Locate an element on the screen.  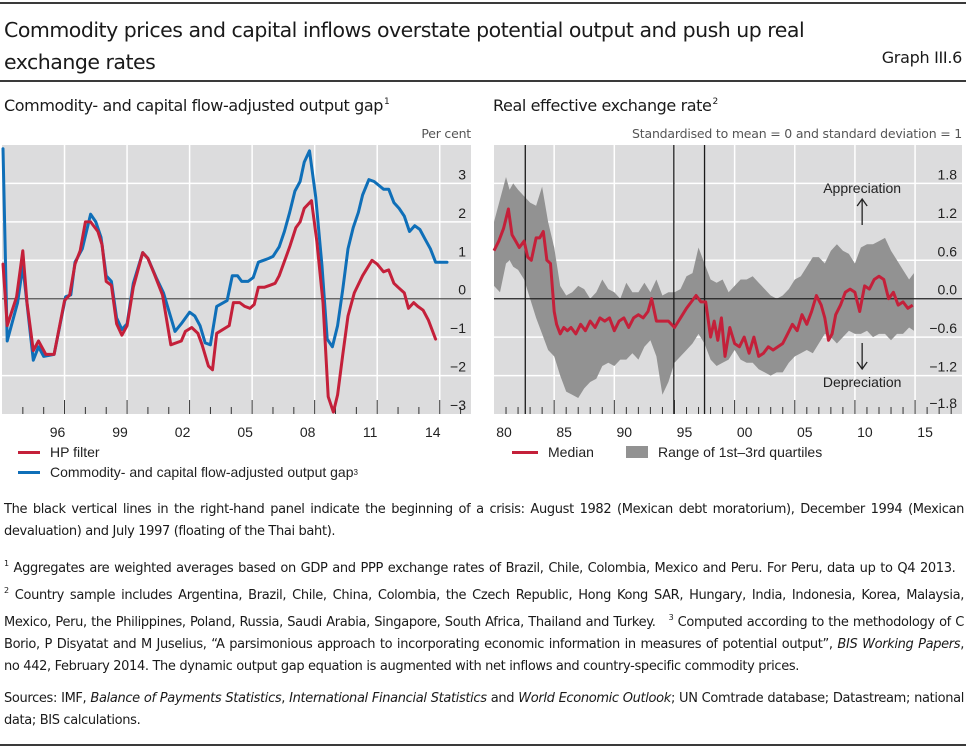
legend-label-hp-filter: HP filter is located at coordinates (75, 452).